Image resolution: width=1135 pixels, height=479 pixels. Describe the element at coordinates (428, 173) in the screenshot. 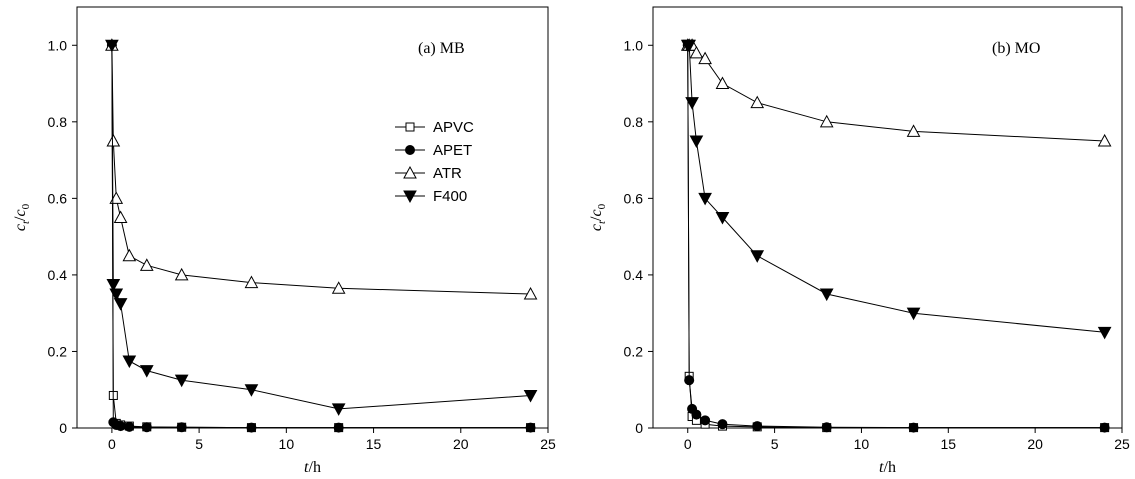

I see `legend-item: ATR` at that location.